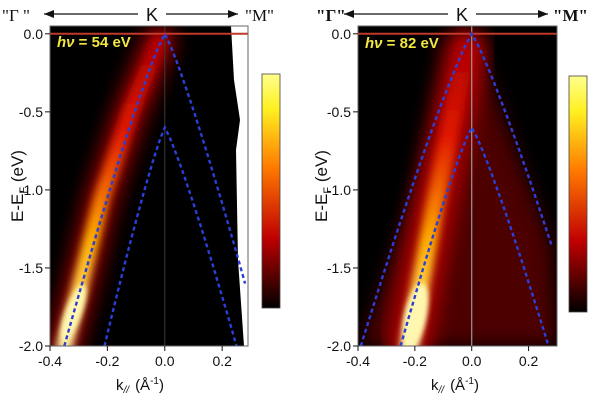  Describe the element at coordinates (339, 112) in the screenshot. I see `r-ytick-label: -0.5` at that location.